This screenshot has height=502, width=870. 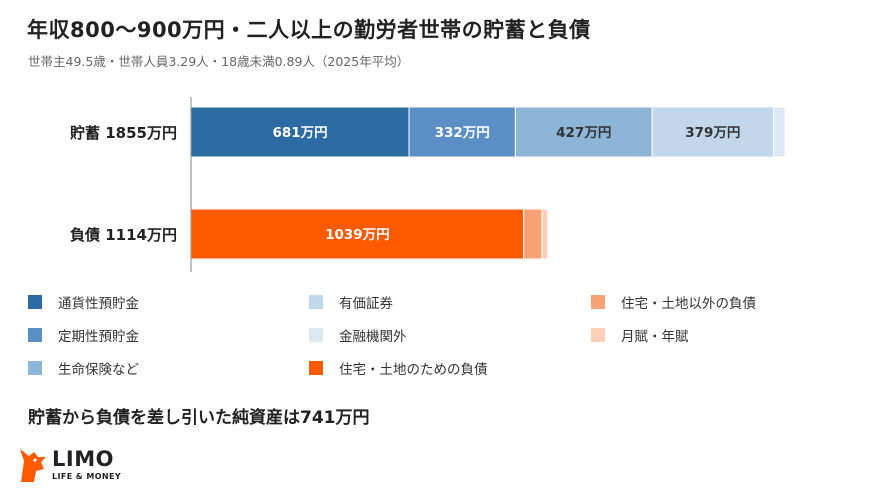 I want to click on data-label: 332万円, so click(x=462, y=133).